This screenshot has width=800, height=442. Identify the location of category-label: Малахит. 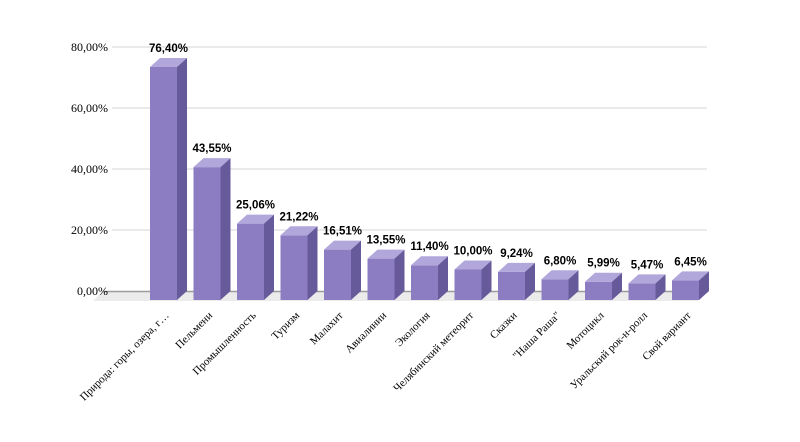
(327, 329).